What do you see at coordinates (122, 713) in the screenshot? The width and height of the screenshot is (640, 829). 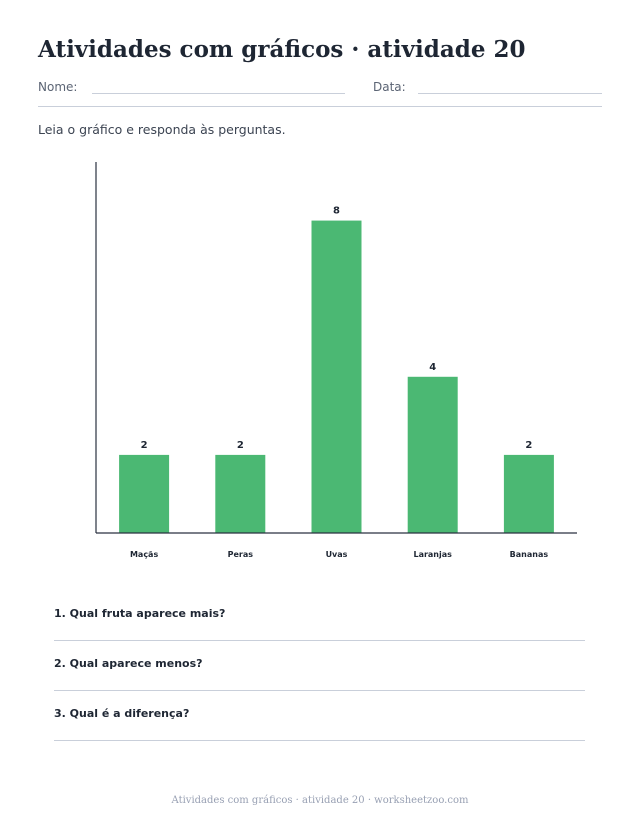 I see `question-3: 3. Qual é a diferença?` at bounding box center [122, 713].